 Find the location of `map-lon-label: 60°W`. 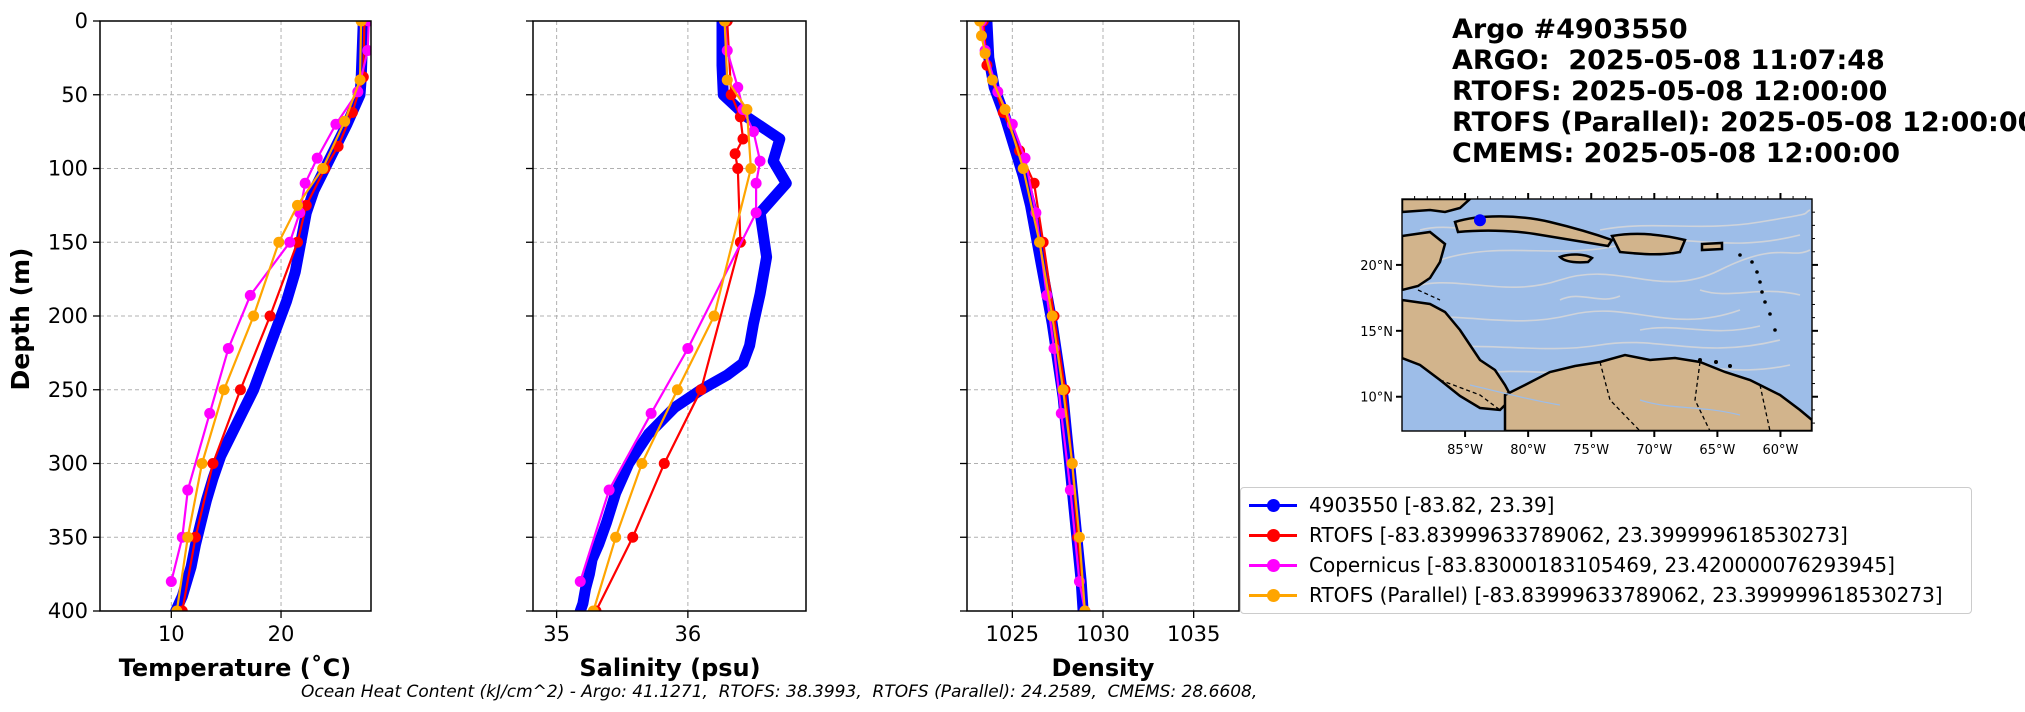

map-lon-label: 60°W is located at coordinates (1781, 450).